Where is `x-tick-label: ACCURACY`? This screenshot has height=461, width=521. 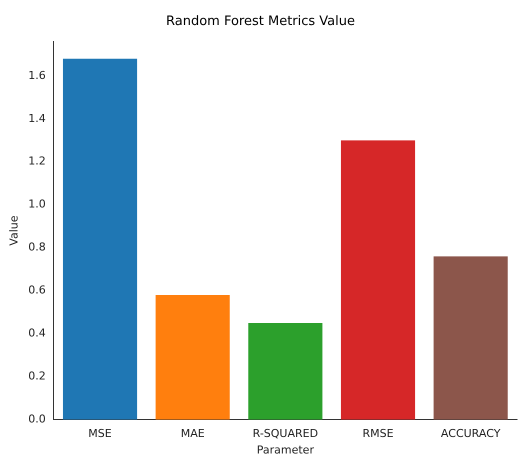
x-tick-label: ACCURACY is located at coordinates (470, 433).